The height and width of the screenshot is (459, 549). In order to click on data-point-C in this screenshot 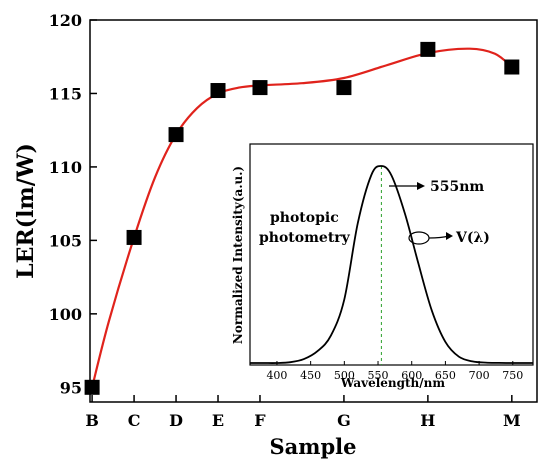, I will do `click(134, 237)`.